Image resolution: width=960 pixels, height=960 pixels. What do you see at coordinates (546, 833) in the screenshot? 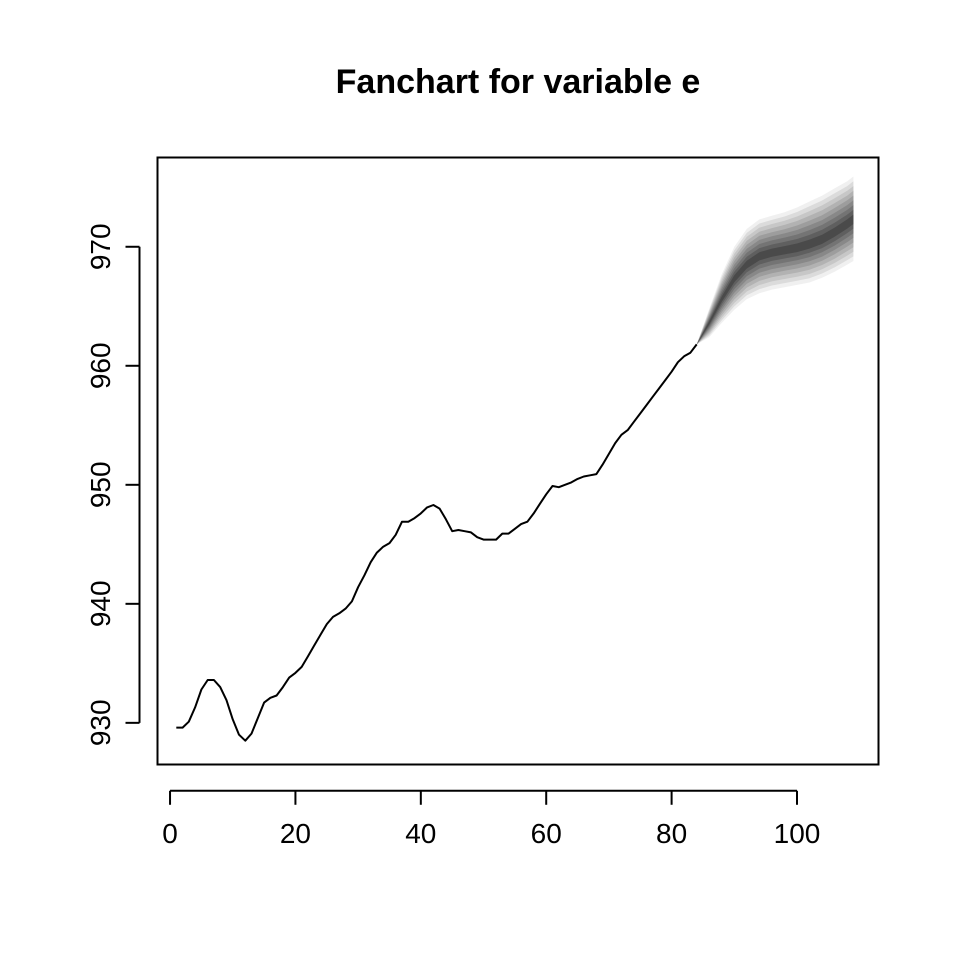
I see `x-tick-label: 60` at bounding box center [546, 833].